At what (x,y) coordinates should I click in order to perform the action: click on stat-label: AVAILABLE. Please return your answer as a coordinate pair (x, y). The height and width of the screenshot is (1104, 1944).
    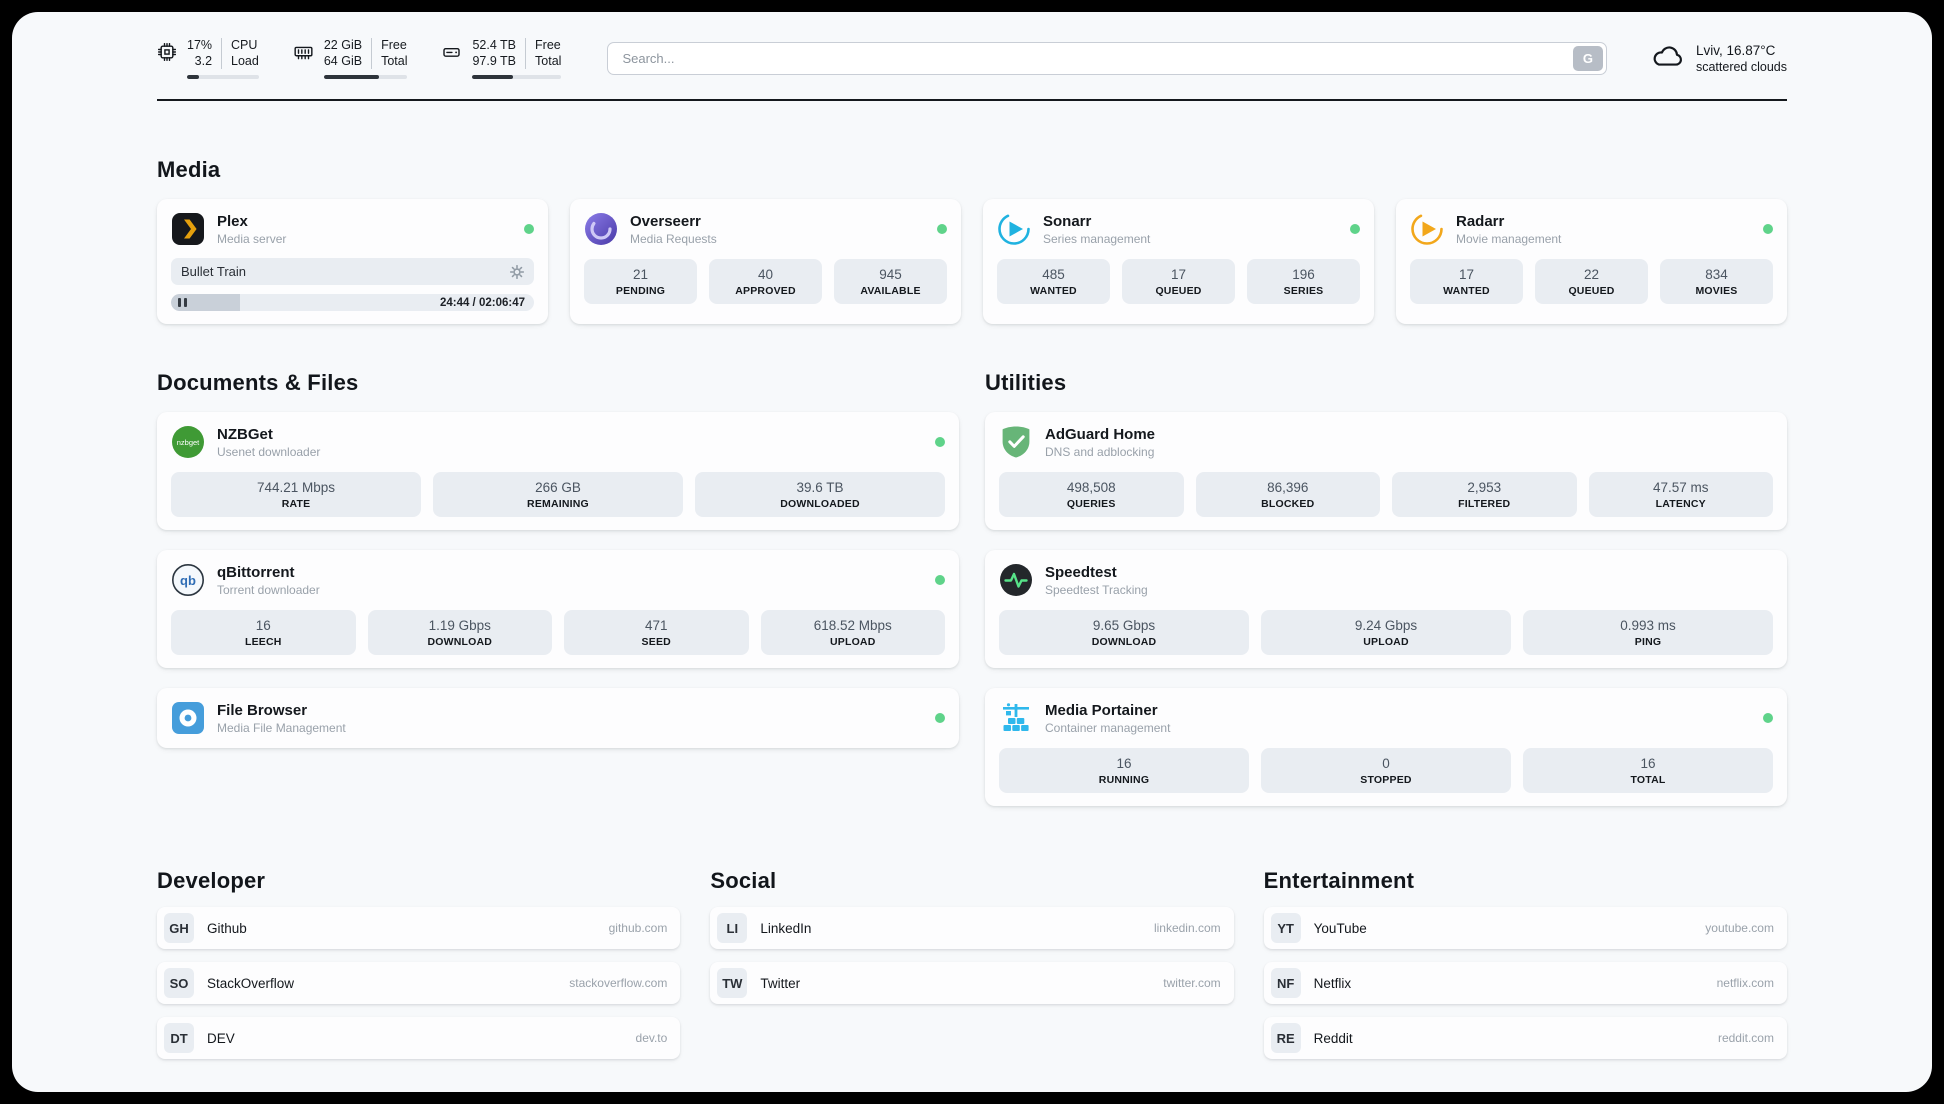
    Looking at the image, I should click on (890, 291).